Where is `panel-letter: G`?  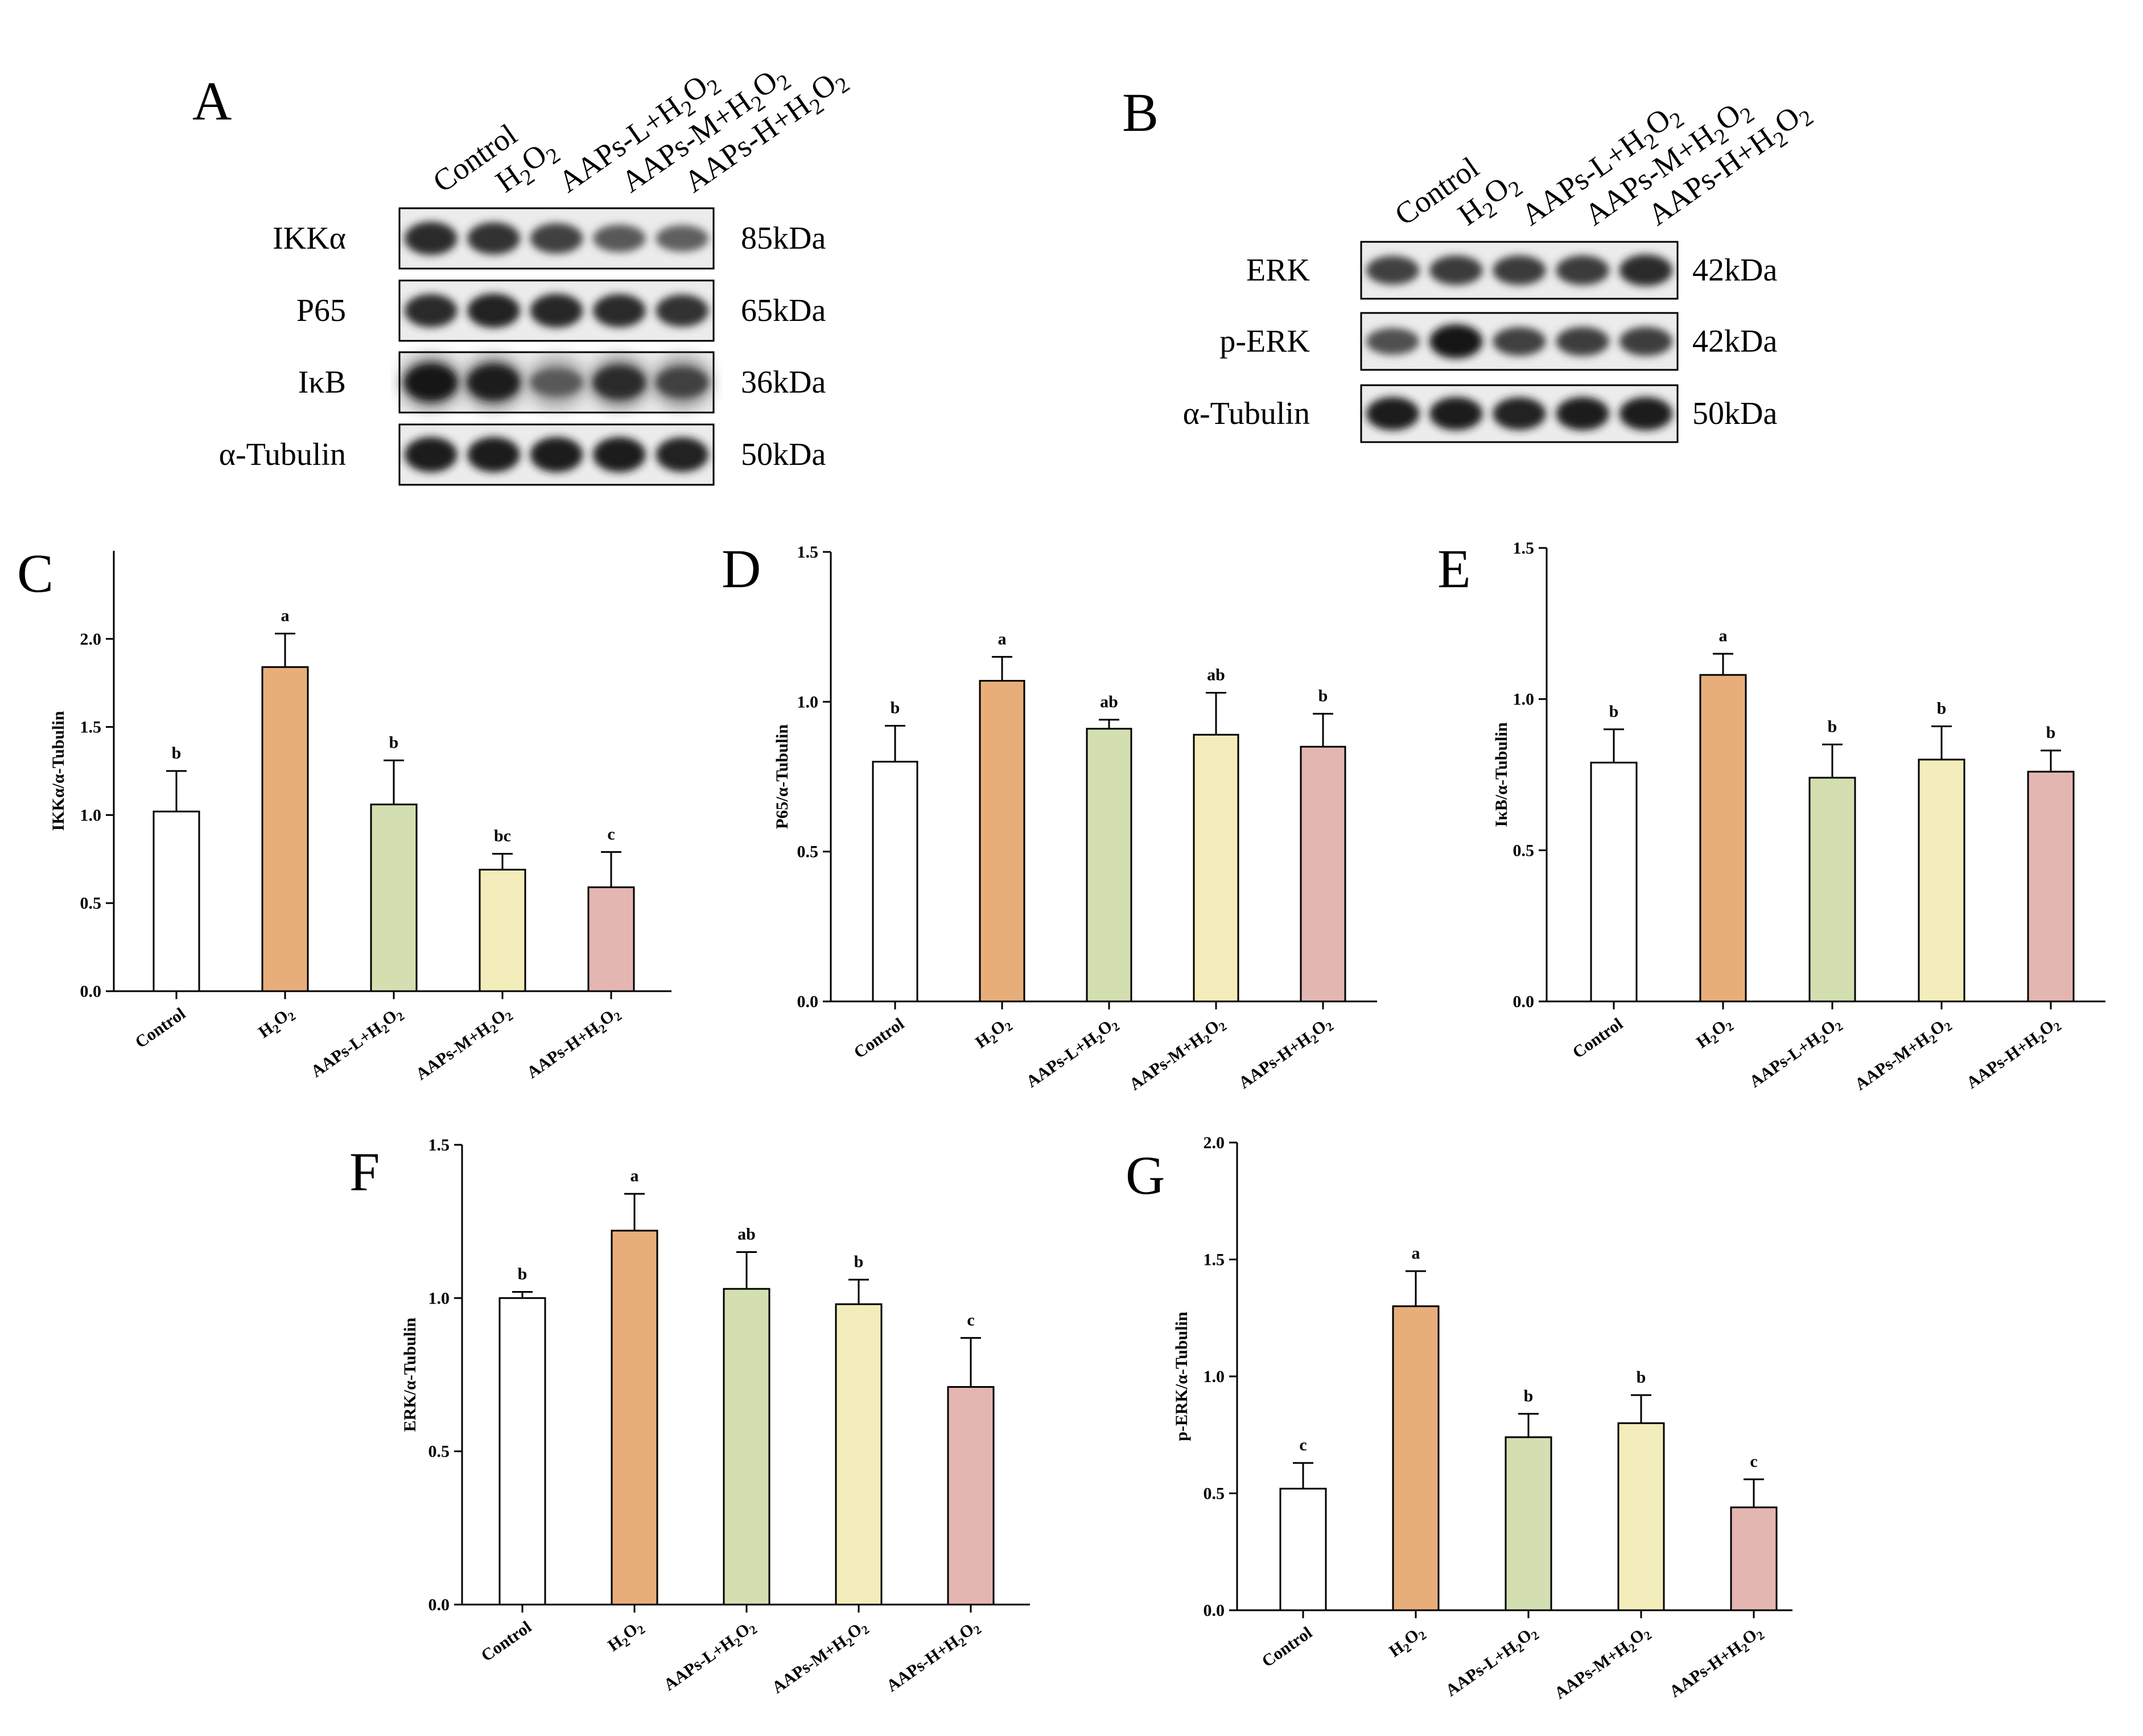 panel-letter: G is located at coordinates (1145, 1175).